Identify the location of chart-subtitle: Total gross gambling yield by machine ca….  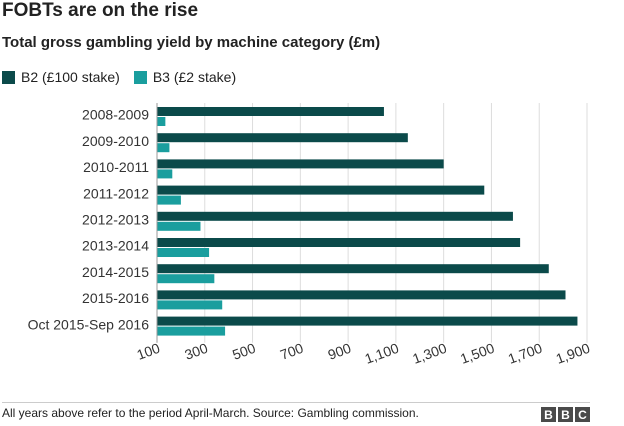
(191, 42).